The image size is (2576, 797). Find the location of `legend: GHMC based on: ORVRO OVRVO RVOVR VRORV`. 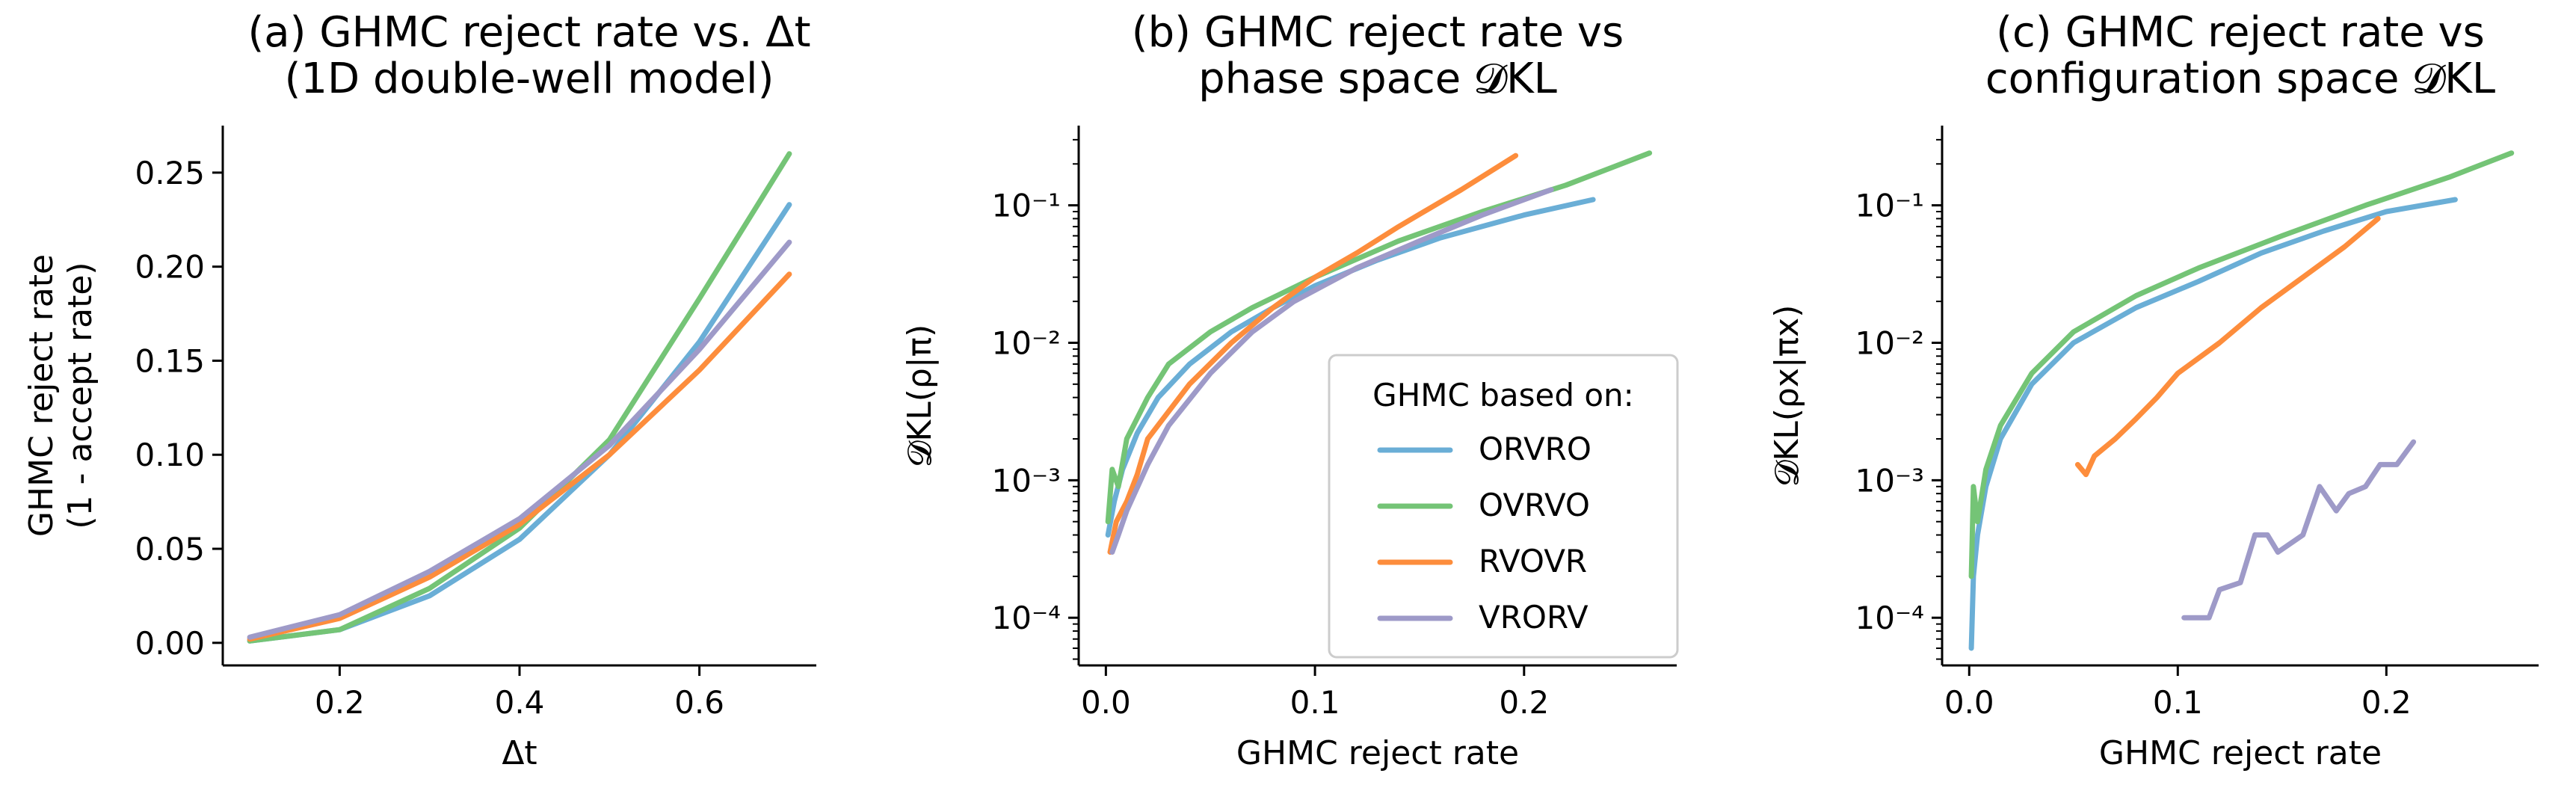

legend: GHMC based on: ORVRO OVRVO RVOVR VRORV is located at coordinates (1503, 506).